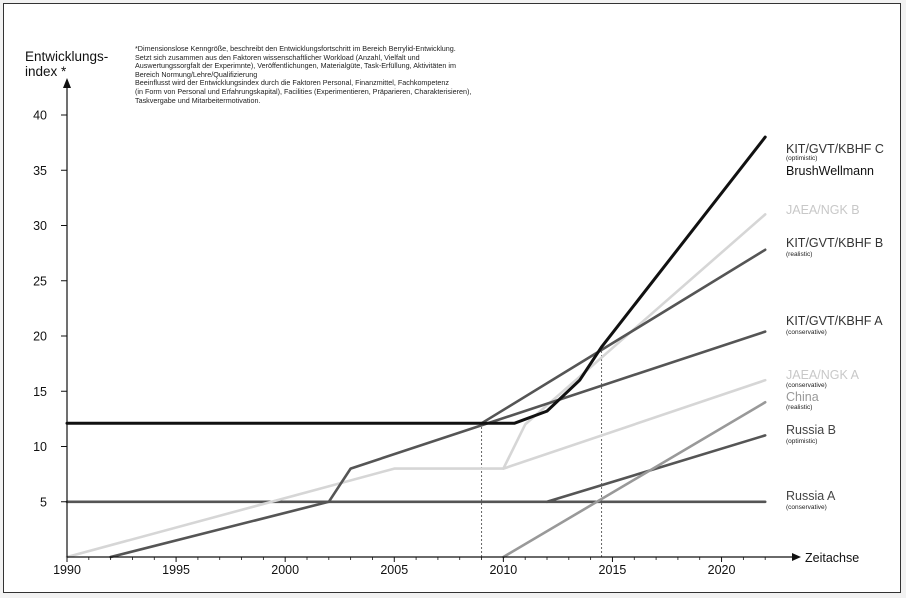  What do you see at coordinates (67, 570) in the screenshot?
I see `x-tick-label-1990: 1990` at bounding box center [67, 570].